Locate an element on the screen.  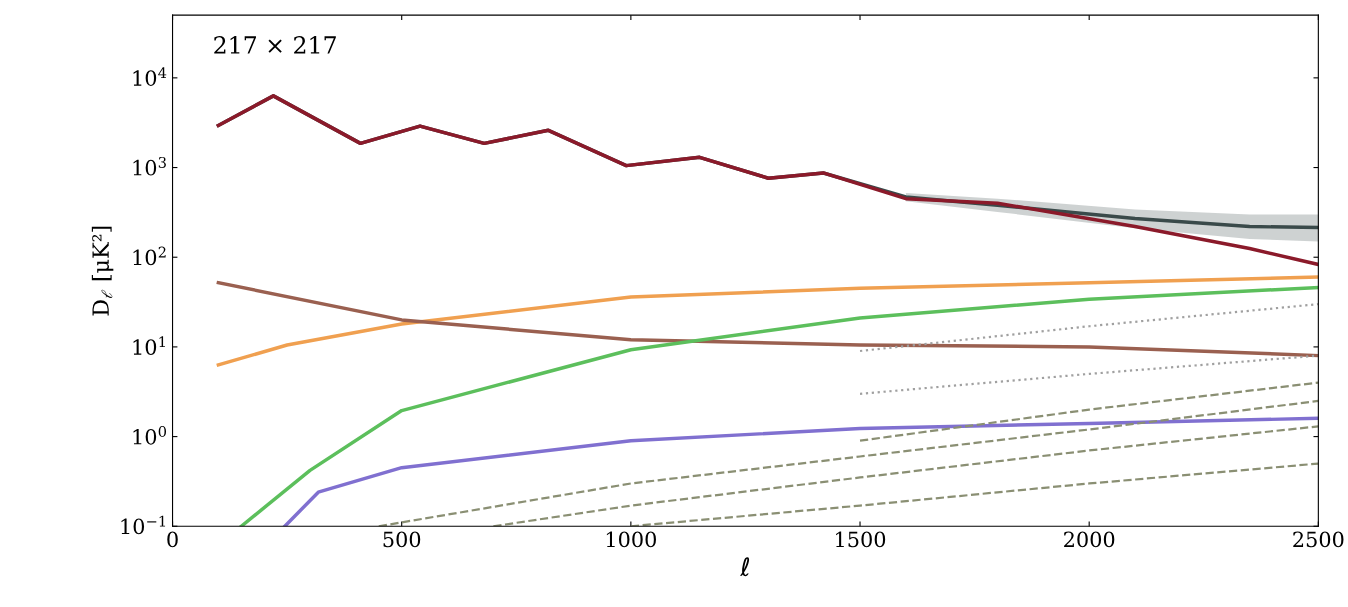
y-tick-label: 10$^{−1}$ is located at coordinates (143, 525).